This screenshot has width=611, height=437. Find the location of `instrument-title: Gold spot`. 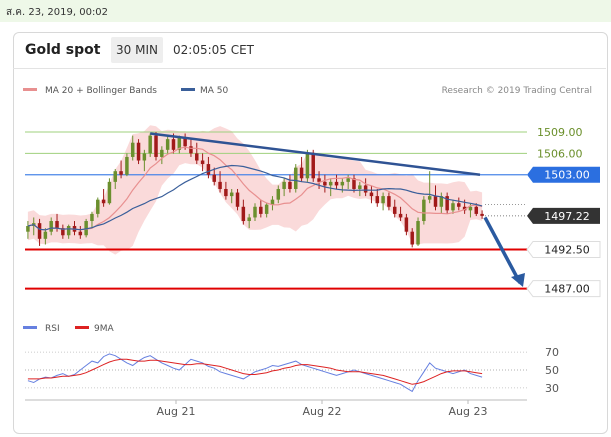

instrument-title: Gold spot is located at coordinates (63, 50).